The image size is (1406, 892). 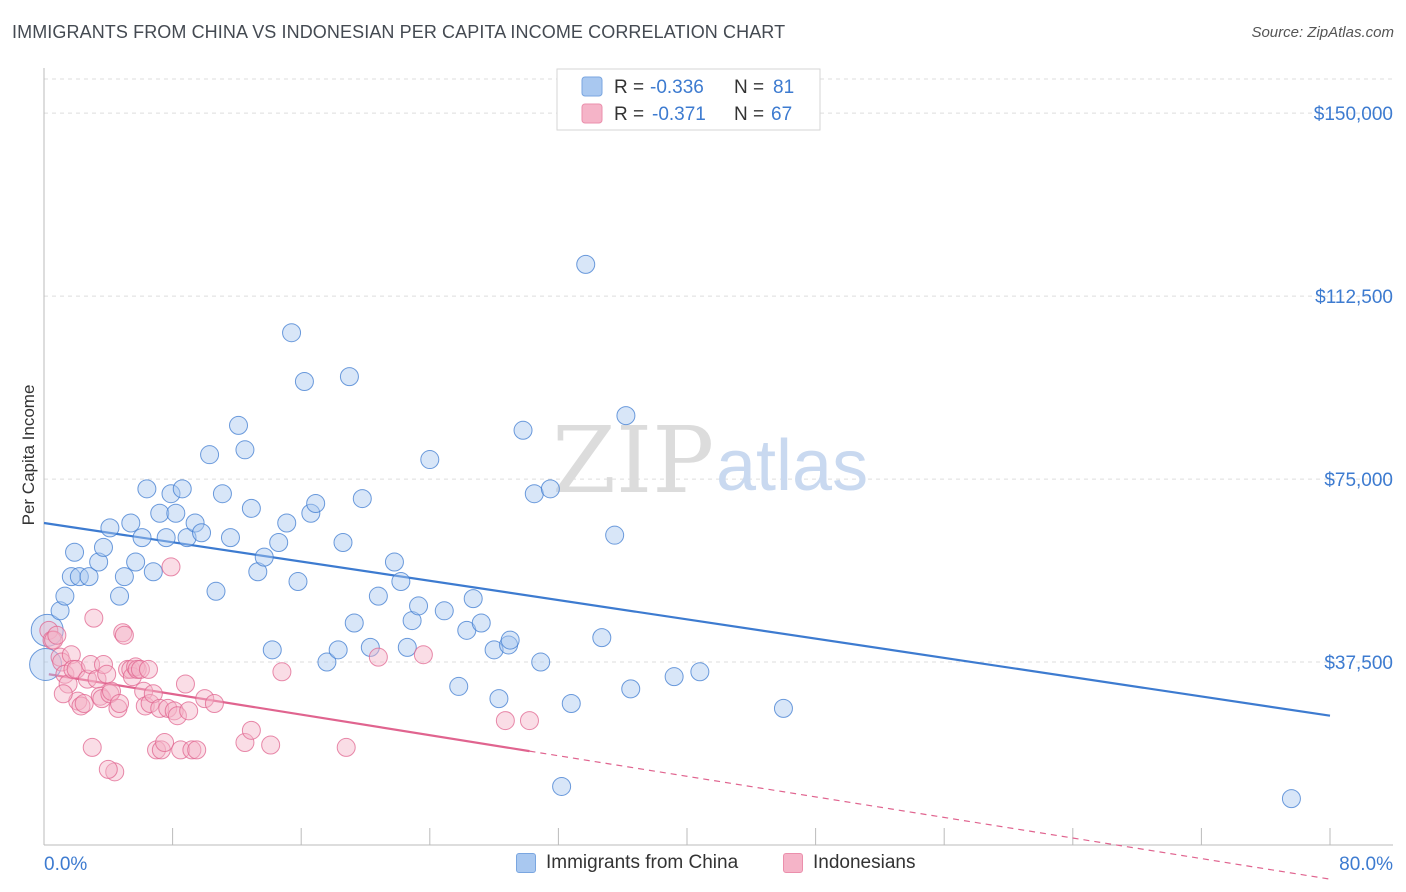 I want to click on series-indonesians, so click(x=289, y=669).